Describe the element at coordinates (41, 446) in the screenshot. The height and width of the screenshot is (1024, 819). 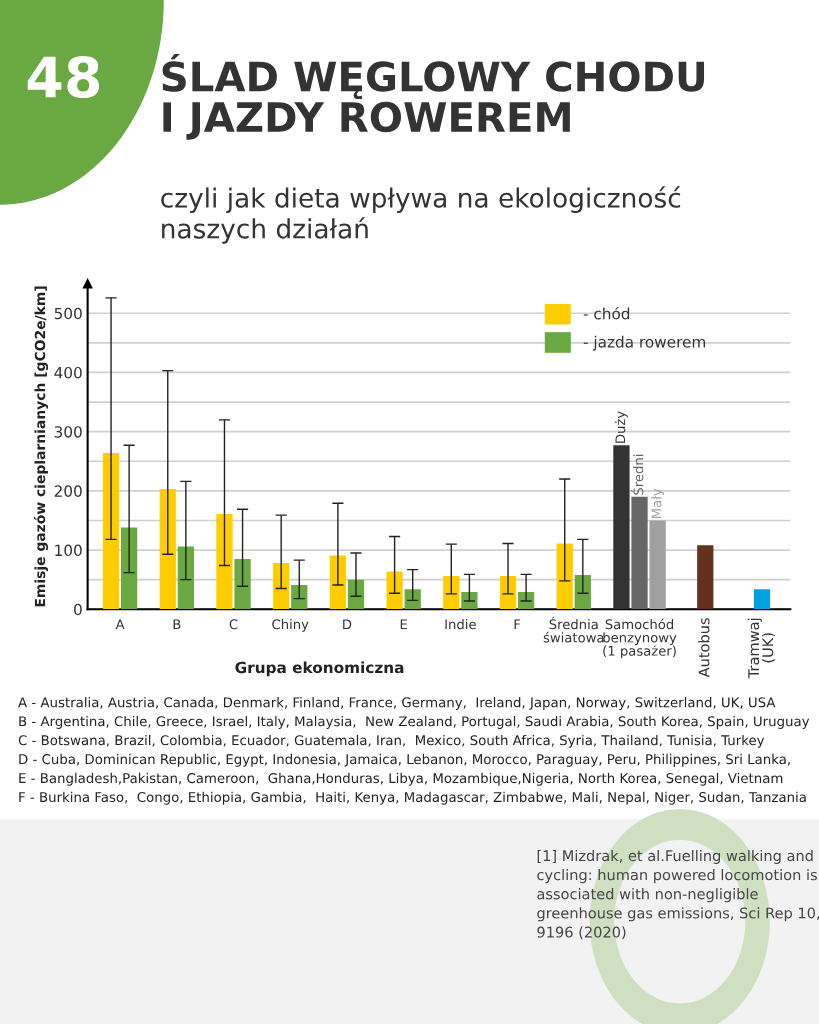
I see `y-axis-title: Emisje gazów cieplarnianych [gCO2e/km]` at that location.